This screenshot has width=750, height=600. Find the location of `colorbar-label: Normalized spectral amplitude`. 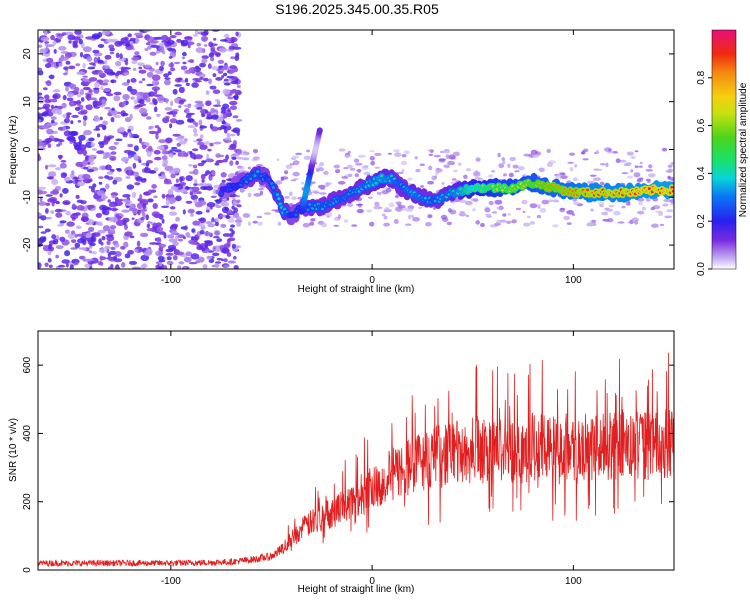

colorbar-label: Normalized spectral amplitude is located at coordinates (743, 149).